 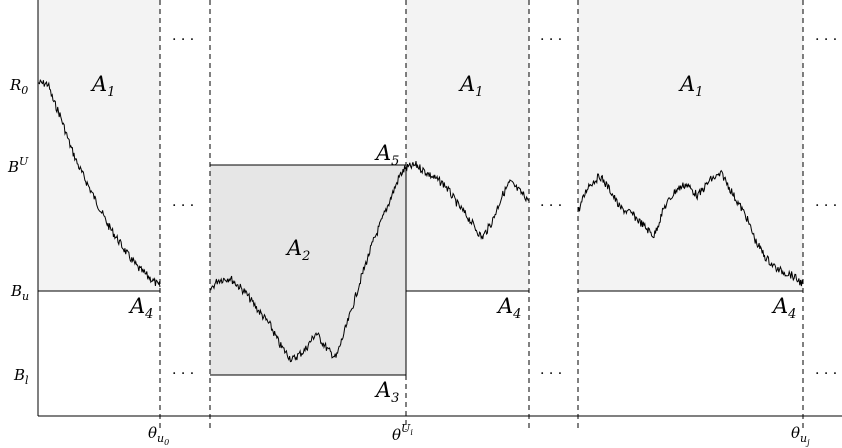 I want to click on region-a2-fill, so click(x=308, y=270).